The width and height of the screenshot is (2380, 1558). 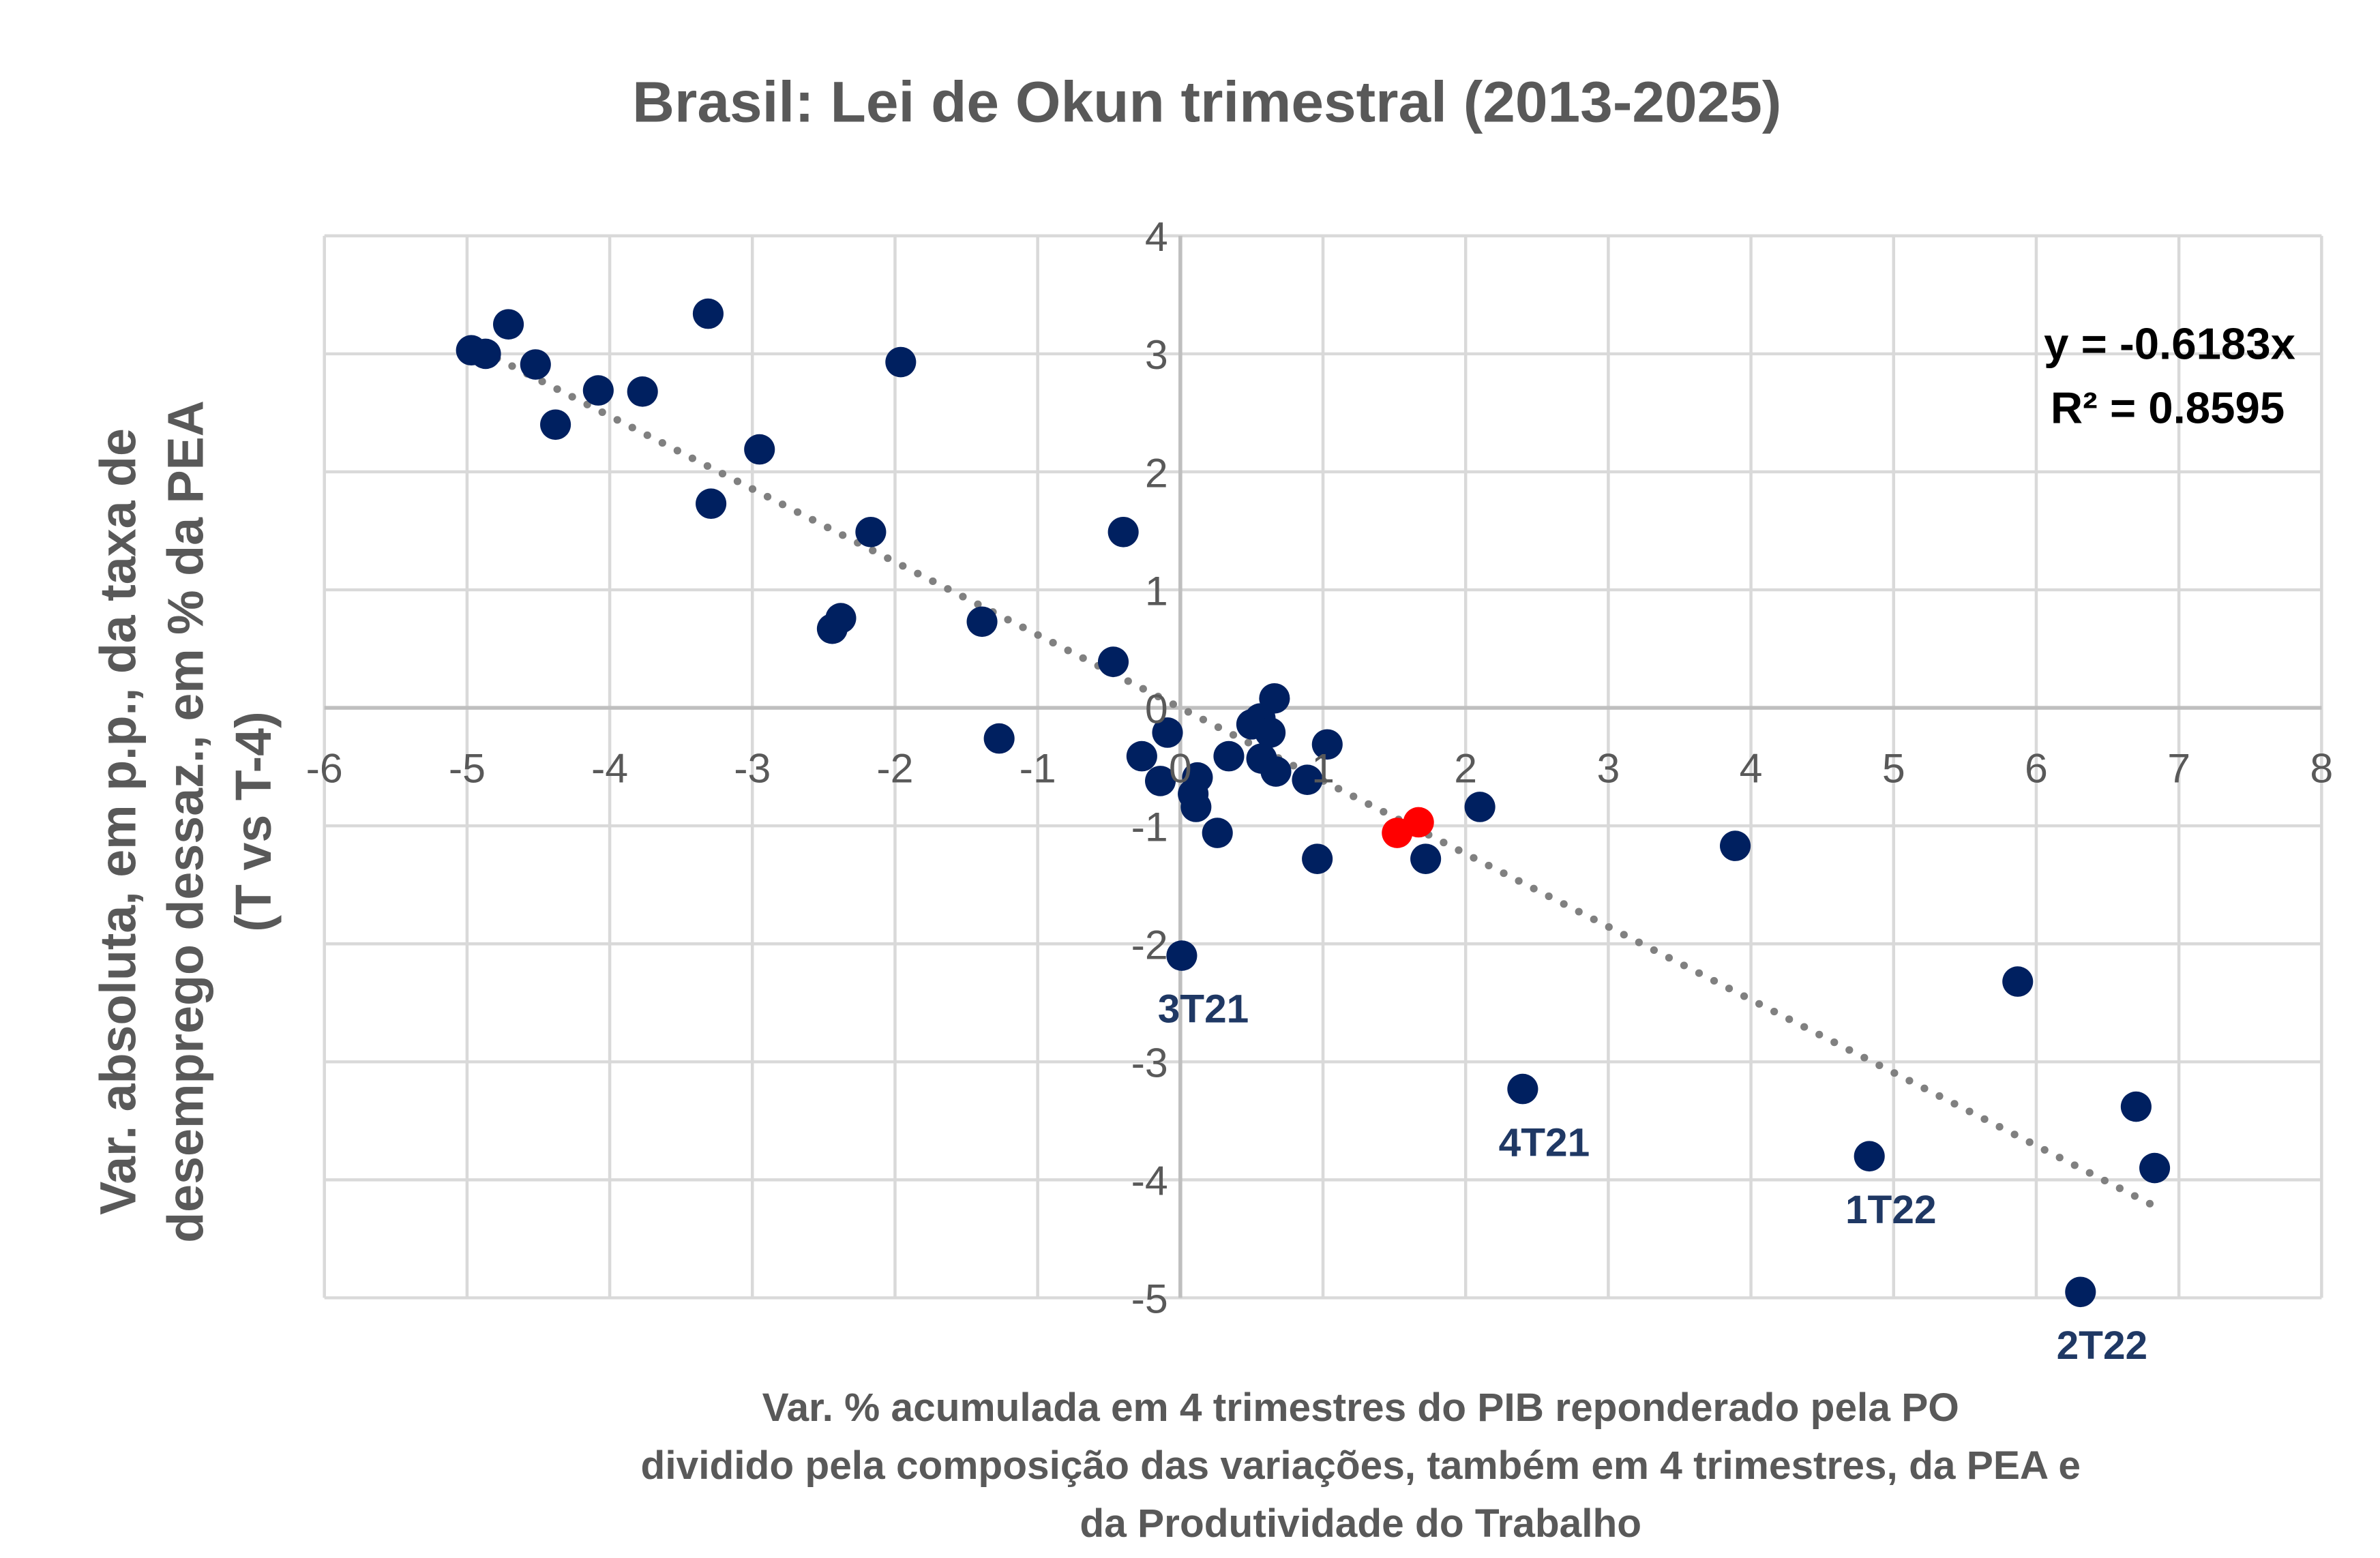 What do you see at coordinates (1751, 769) in the screenshot?
I see `x-tick-label: 4` at bounding box center [1751, 769].